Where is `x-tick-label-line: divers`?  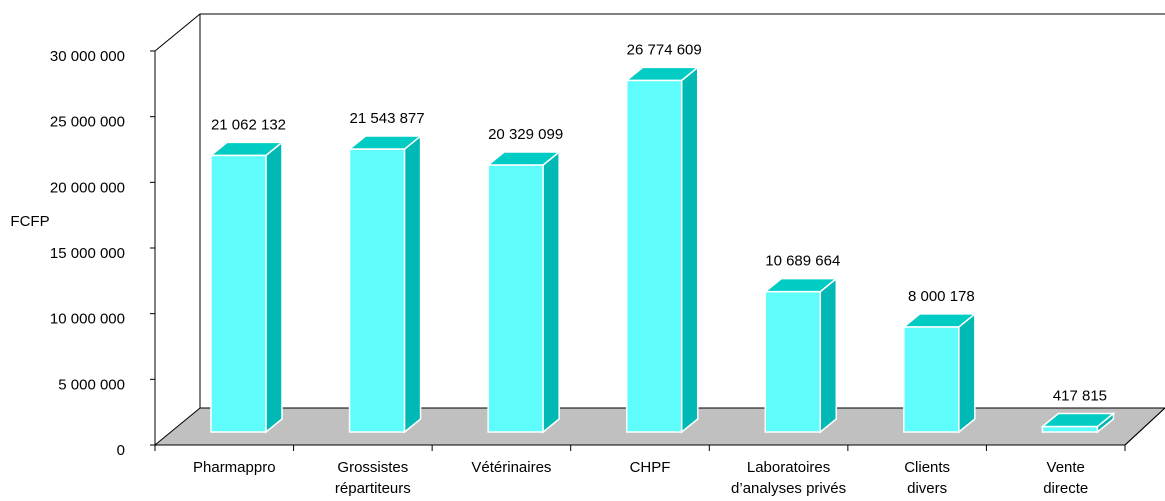 x-tick-label-line: divers is located at coordinates (927, 488).